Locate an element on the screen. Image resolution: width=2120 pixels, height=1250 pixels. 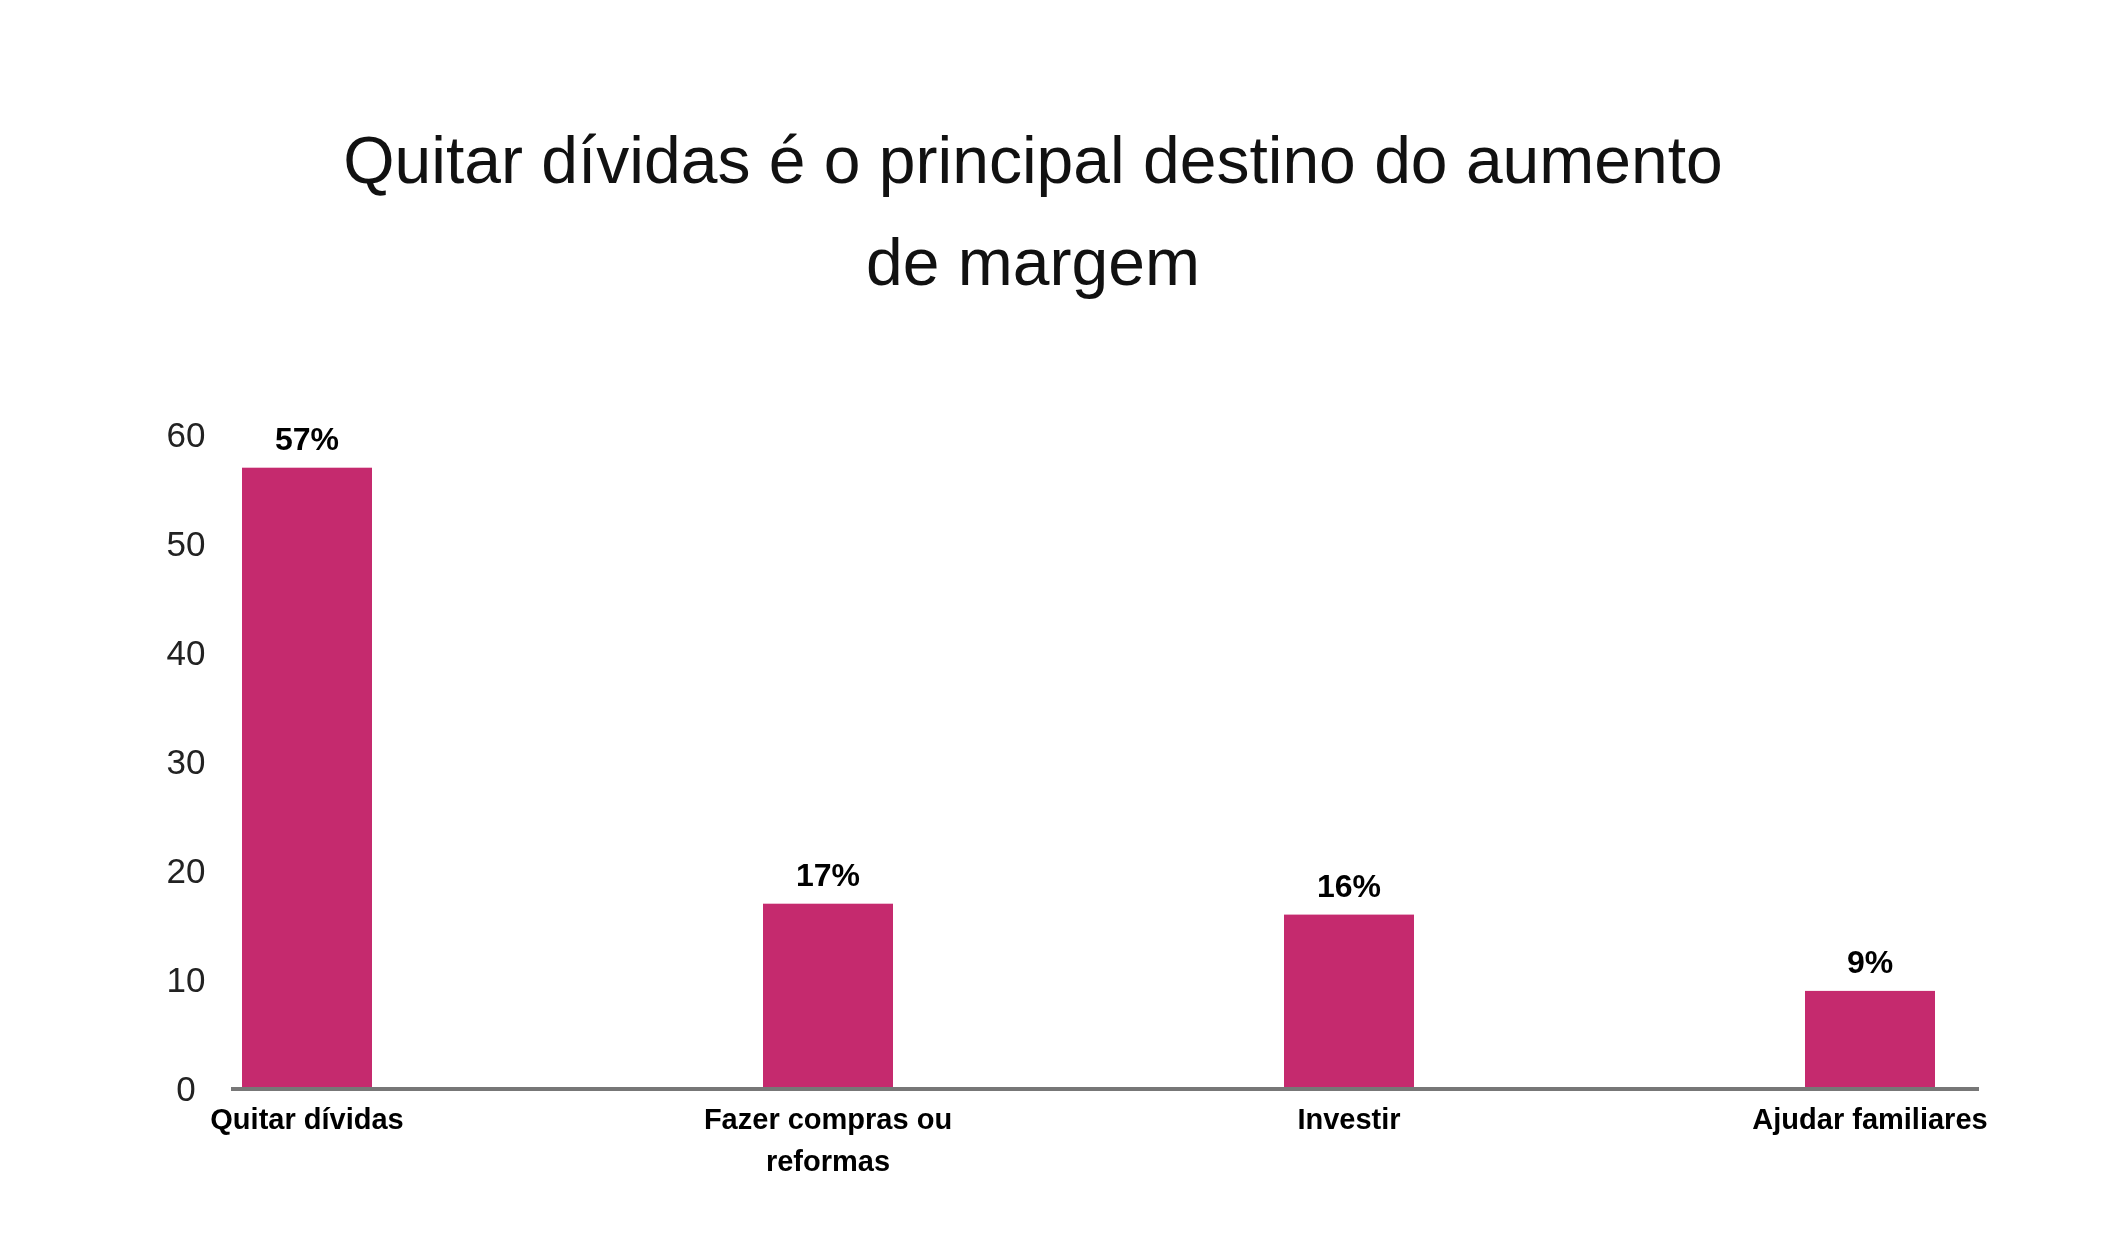
y-tick-label: 30 is located at coordinates (186, 761).